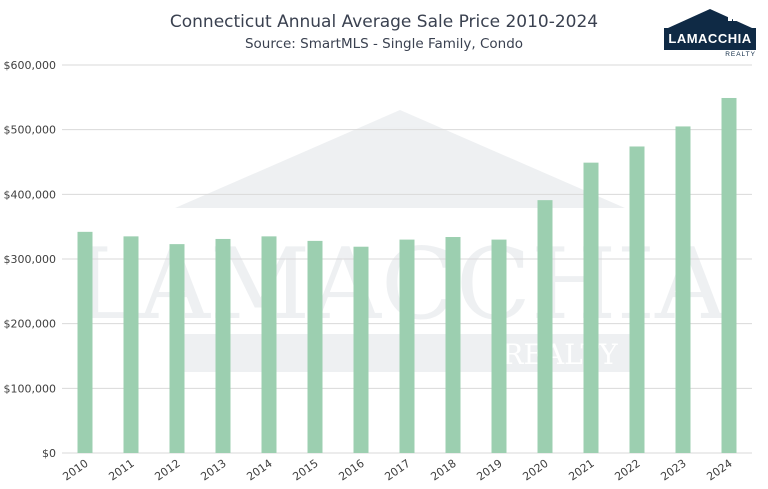 The image size is (768, 489). Describe the element at coordinates (315, 346) in the screenshot. I see `bar-2015` at that location.